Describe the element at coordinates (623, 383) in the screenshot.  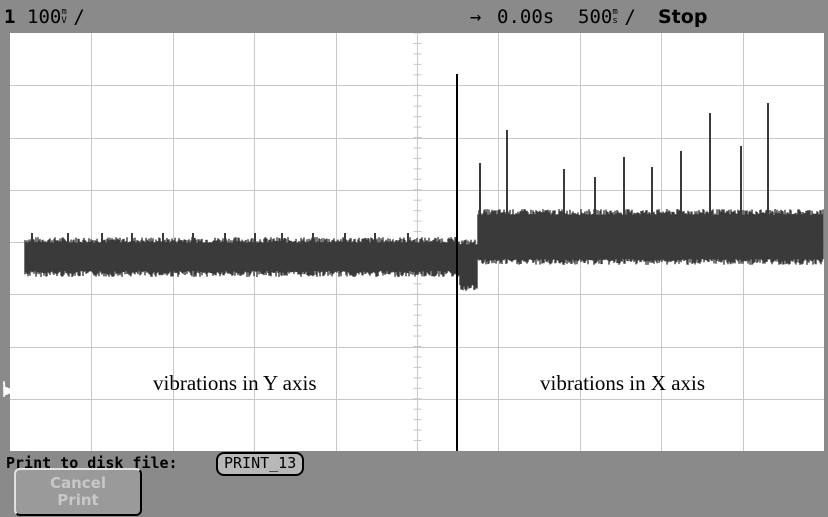
I see `annotation-x-axis: vibrations in X axis` at that location.